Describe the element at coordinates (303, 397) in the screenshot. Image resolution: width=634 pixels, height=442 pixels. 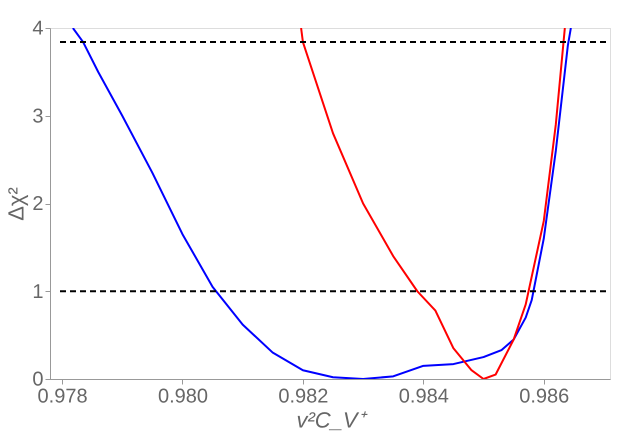
I see `x-tick-label: 0.982` at that location.